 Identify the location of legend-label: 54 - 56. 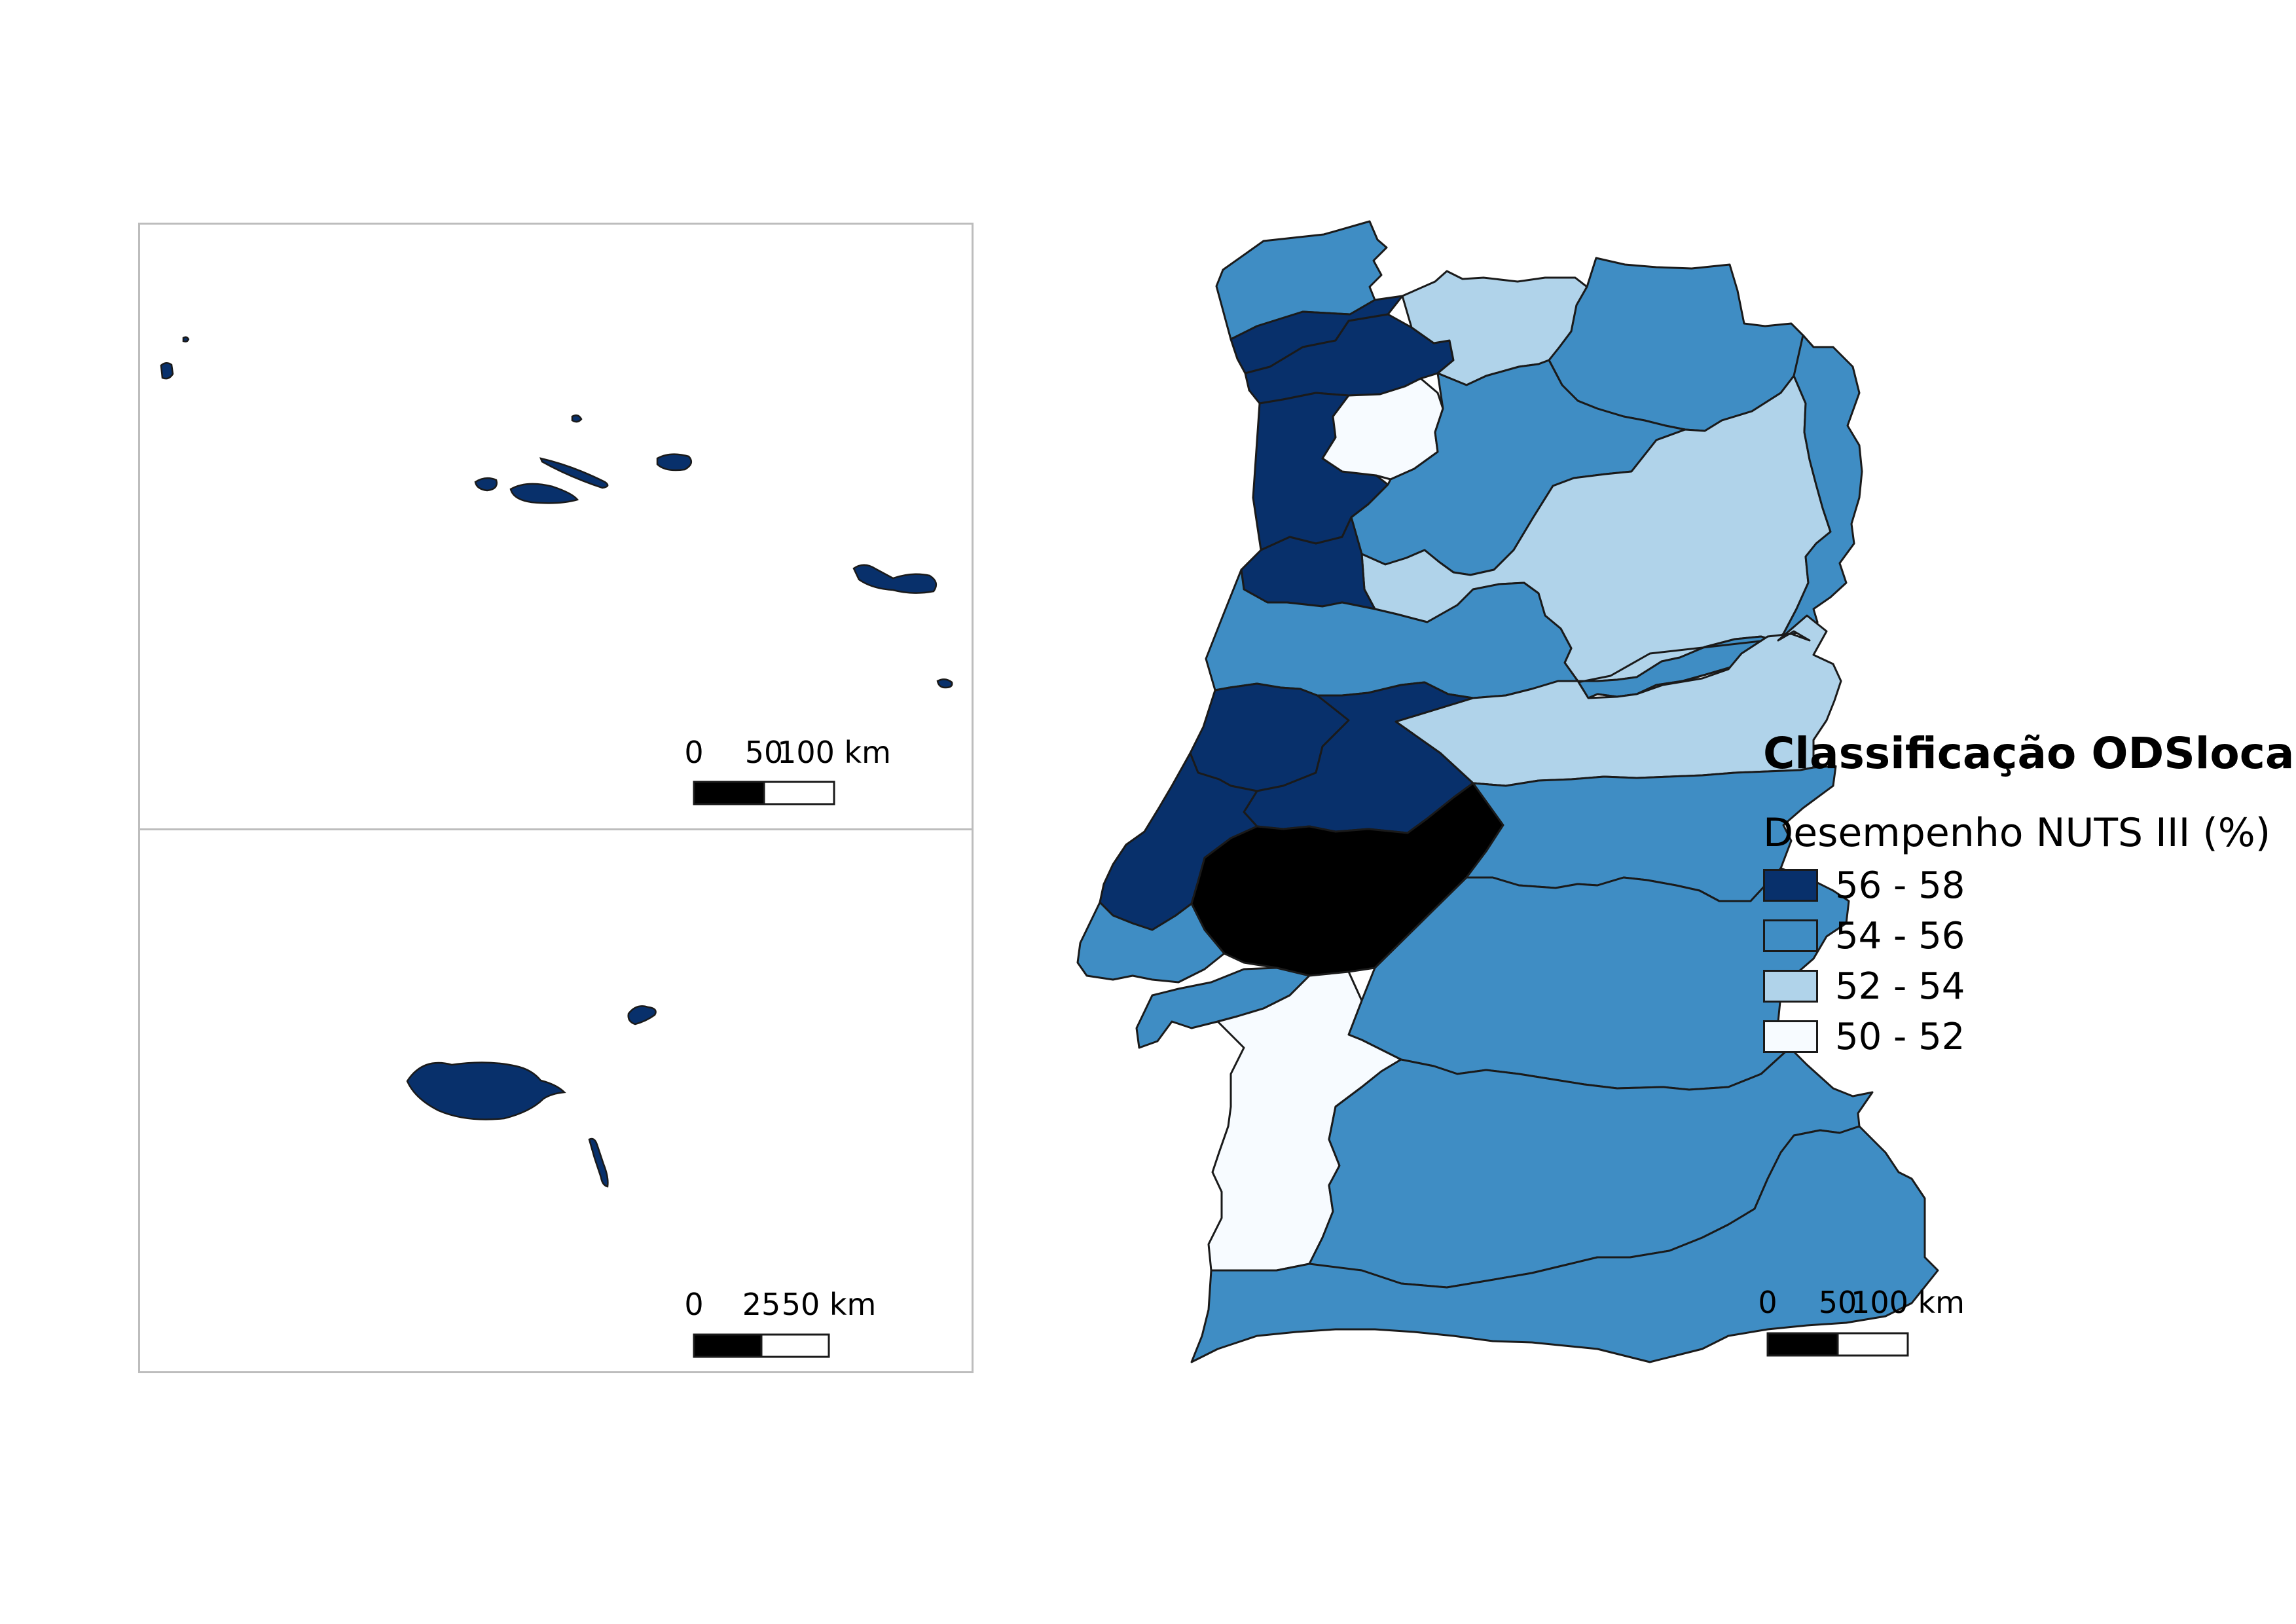
(1900, 935).